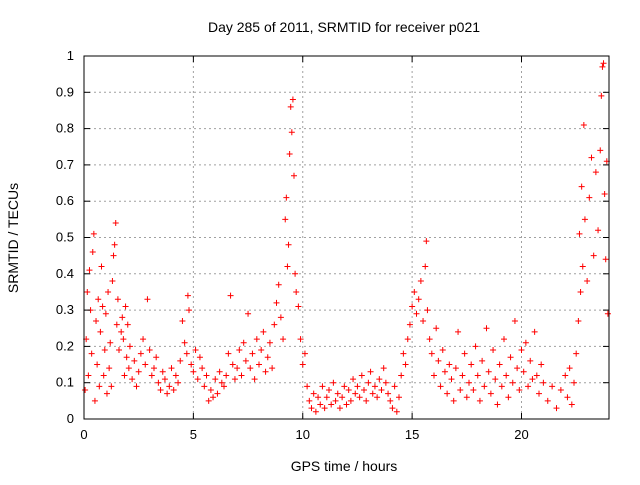  Describe the element at coordinates (65, 382) in the screenshot. I see `y-tick-label: 0.1` at that location.